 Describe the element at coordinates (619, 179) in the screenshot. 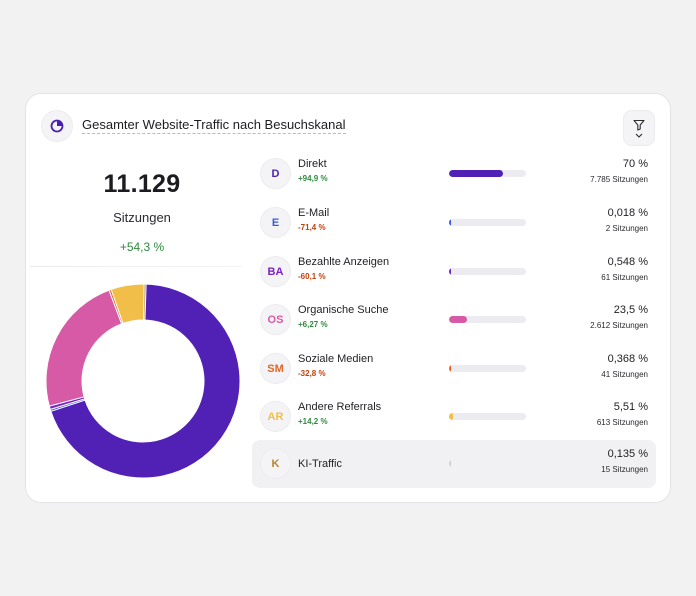

I see `channel-sessions: 7.785 Sitzungen` at that location.